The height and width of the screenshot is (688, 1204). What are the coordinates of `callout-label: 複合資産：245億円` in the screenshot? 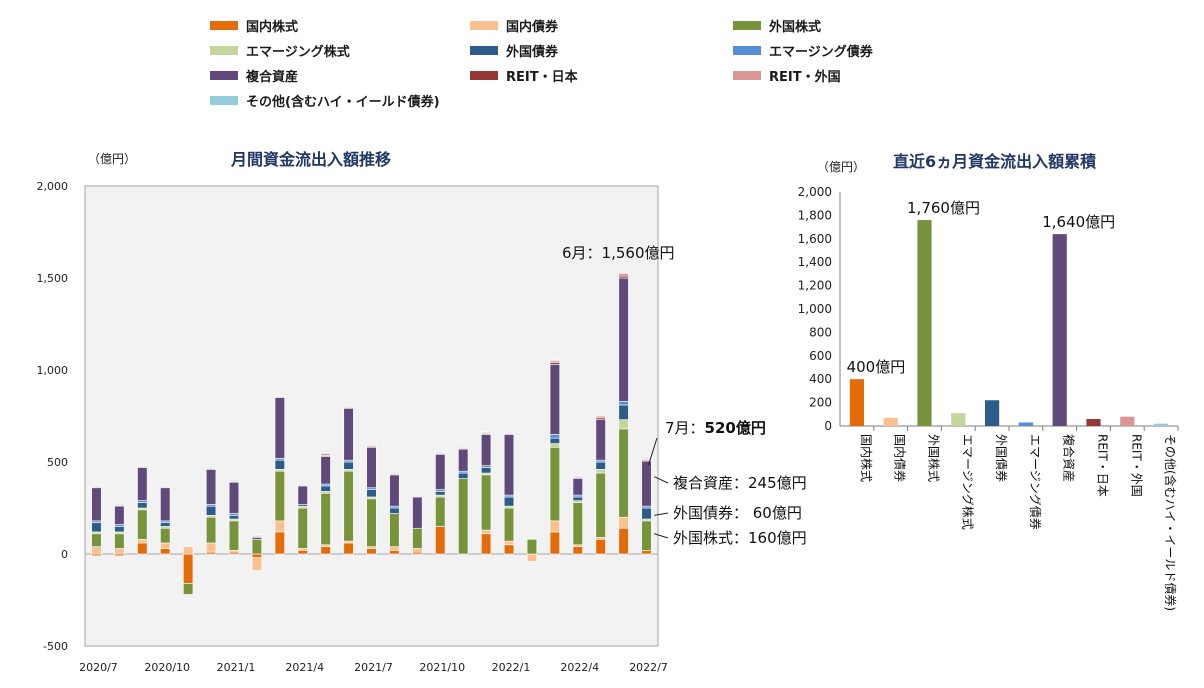 It's located at (740, 483).